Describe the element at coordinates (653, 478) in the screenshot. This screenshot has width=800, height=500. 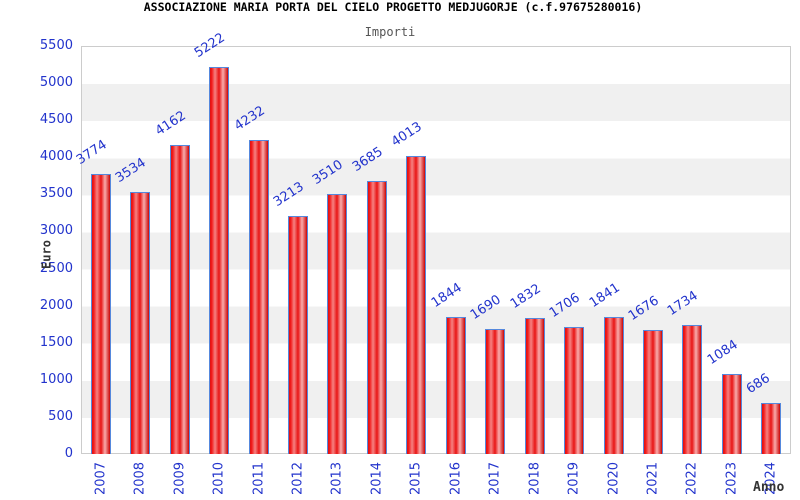
I see `x-tick-label-2021: 2021` at that location.